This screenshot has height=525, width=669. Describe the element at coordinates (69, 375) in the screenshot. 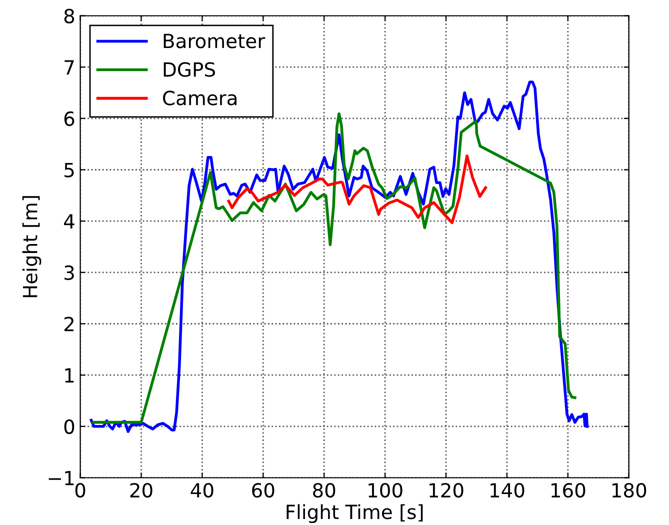

I see `y-tick-label: 1` at that location.